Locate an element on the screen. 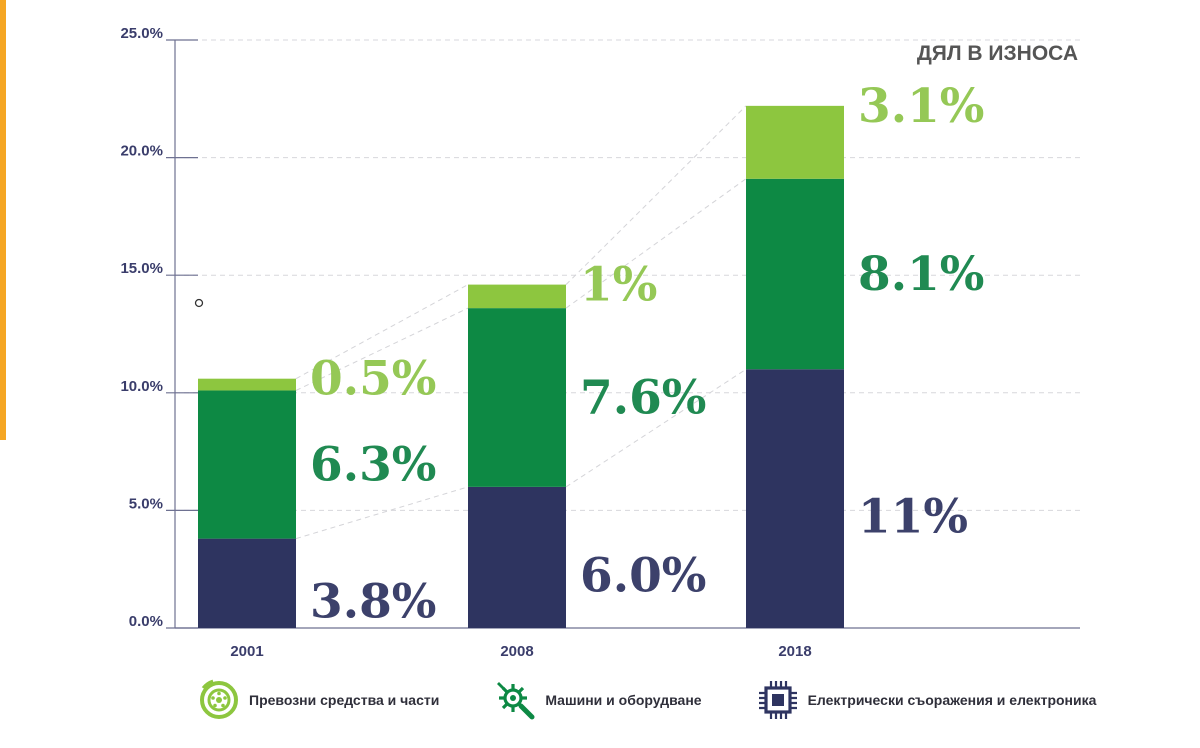 The width and height of the screenshot is (1200, 748). small-circle-marker is located at coordinates (199, 303).